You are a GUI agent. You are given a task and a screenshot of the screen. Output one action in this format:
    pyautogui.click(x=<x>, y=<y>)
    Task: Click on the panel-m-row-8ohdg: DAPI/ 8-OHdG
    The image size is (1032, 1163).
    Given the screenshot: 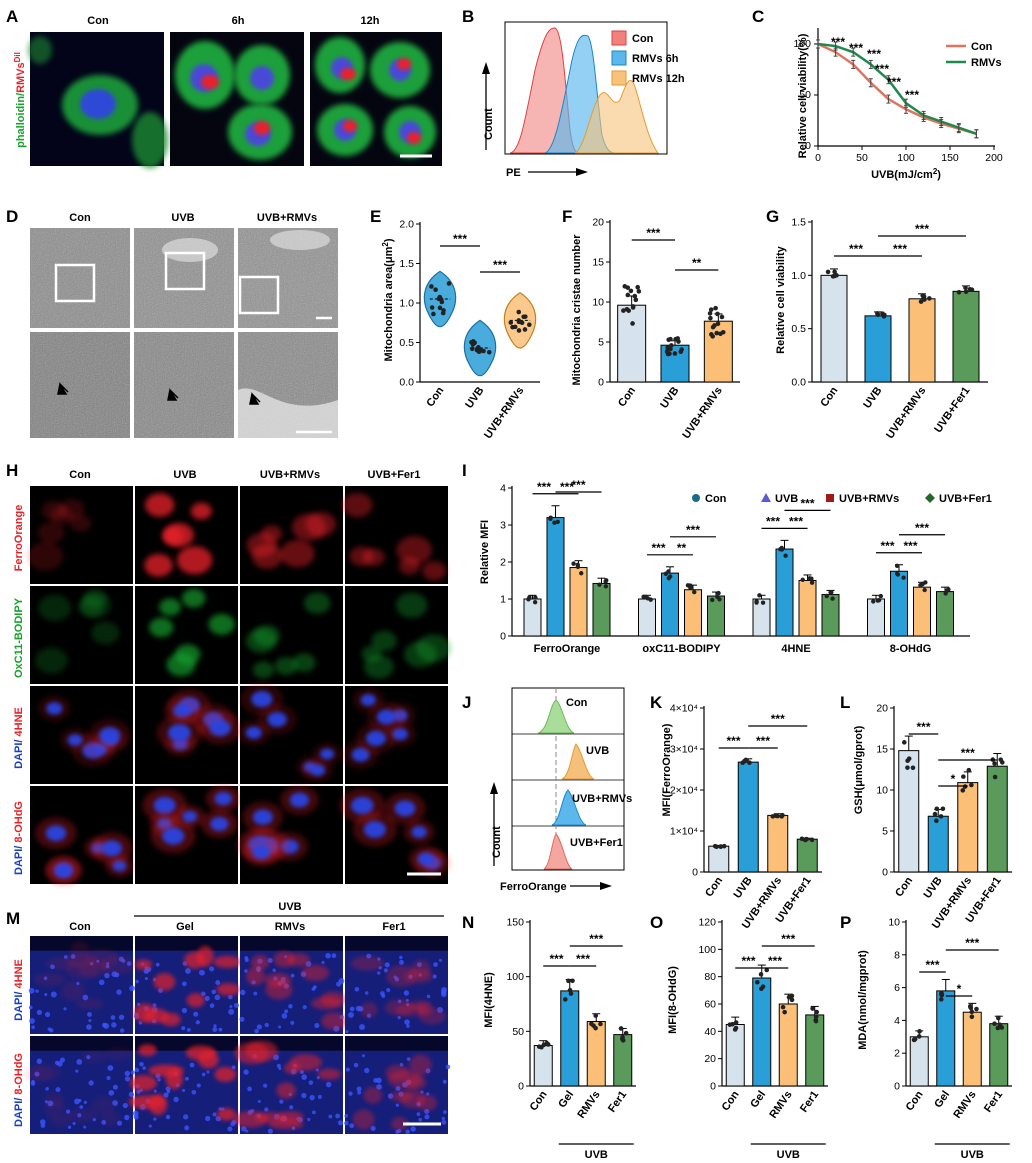 What is the action you would take?
    pyautogui.click(x=19, y=1090)
    